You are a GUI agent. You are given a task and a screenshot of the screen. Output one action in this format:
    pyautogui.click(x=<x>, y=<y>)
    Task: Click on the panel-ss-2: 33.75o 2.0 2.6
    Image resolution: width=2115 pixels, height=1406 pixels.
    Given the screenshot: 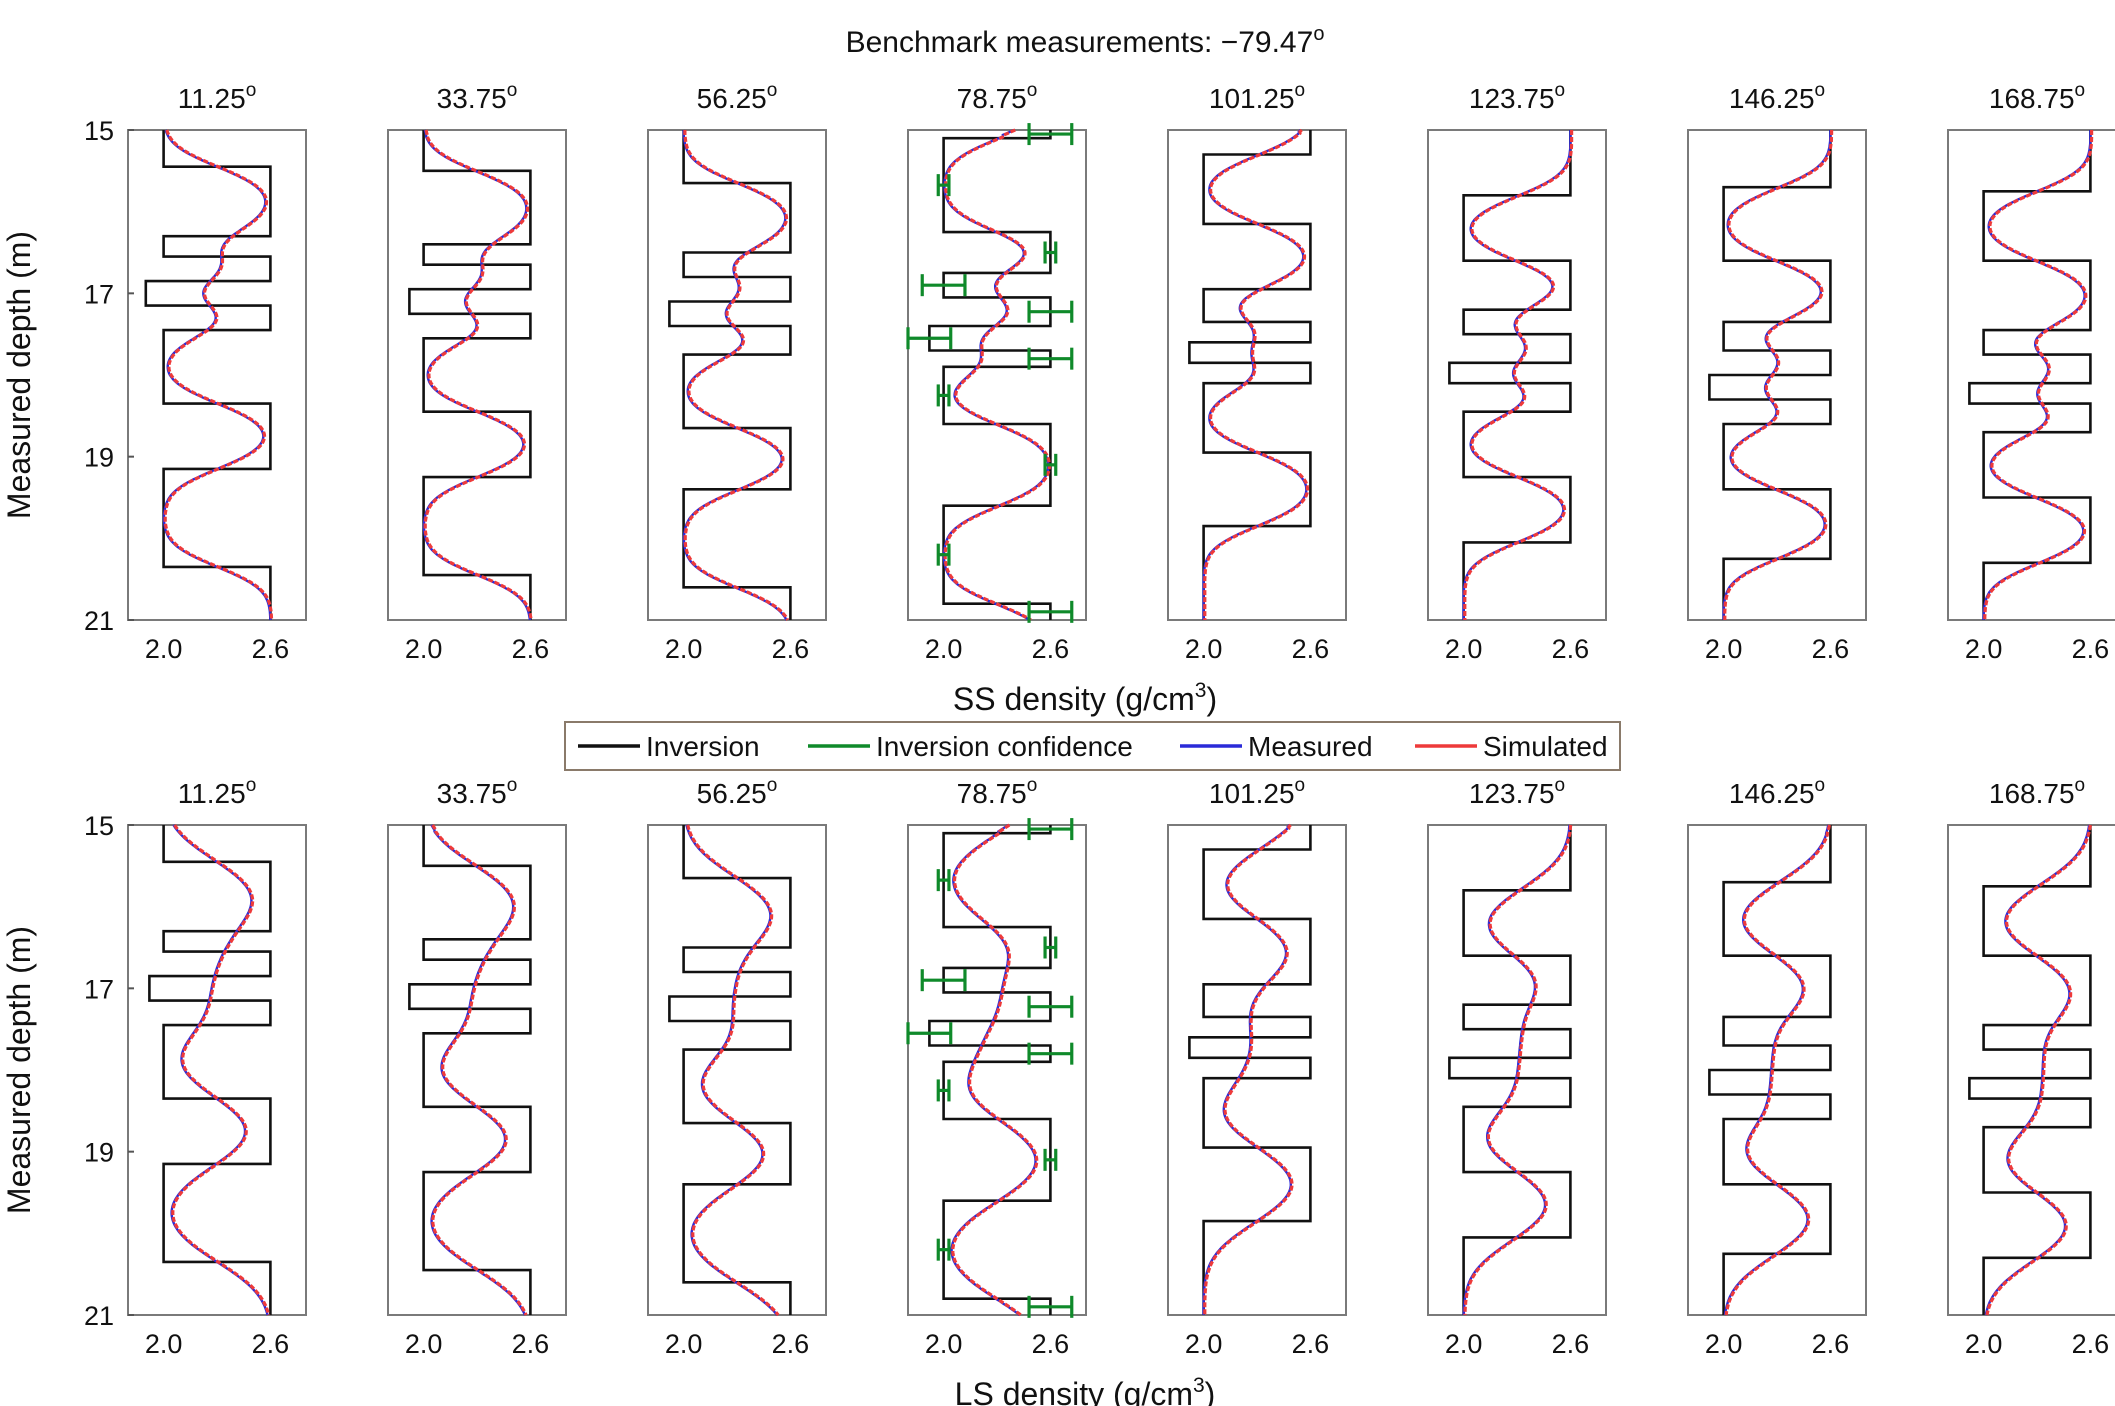 What is the action you would take?
    pyautogui.click(x=477, y=372)
    